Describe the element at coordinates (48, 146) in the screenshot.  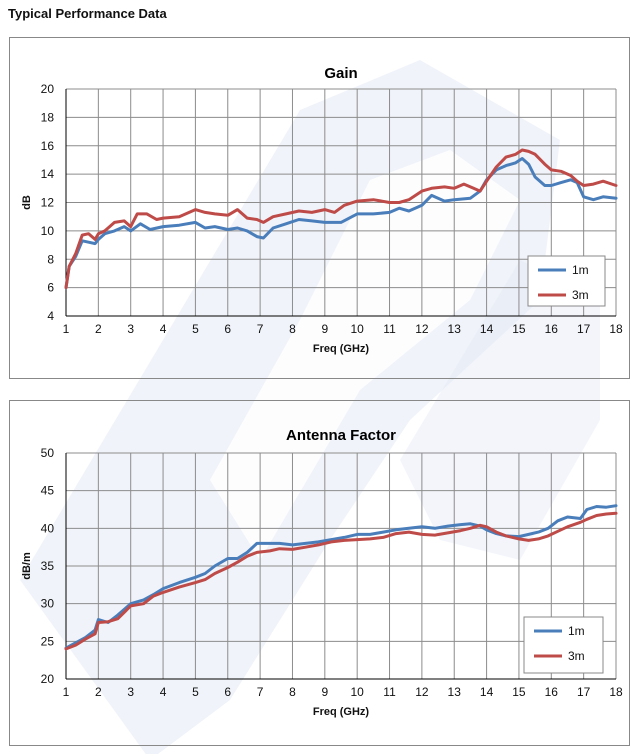
I see `y-tick-label: 16` at that location.